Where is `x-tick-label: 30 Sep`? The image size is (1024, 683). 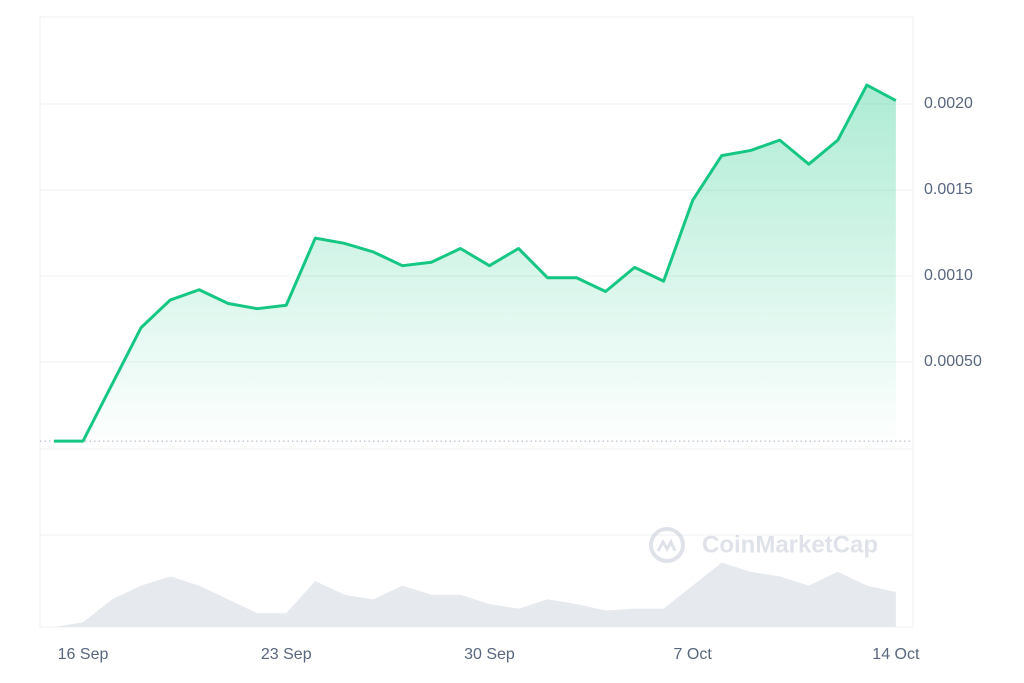
x-tick-label: 30 Sep is located at coordinates (489, 654).